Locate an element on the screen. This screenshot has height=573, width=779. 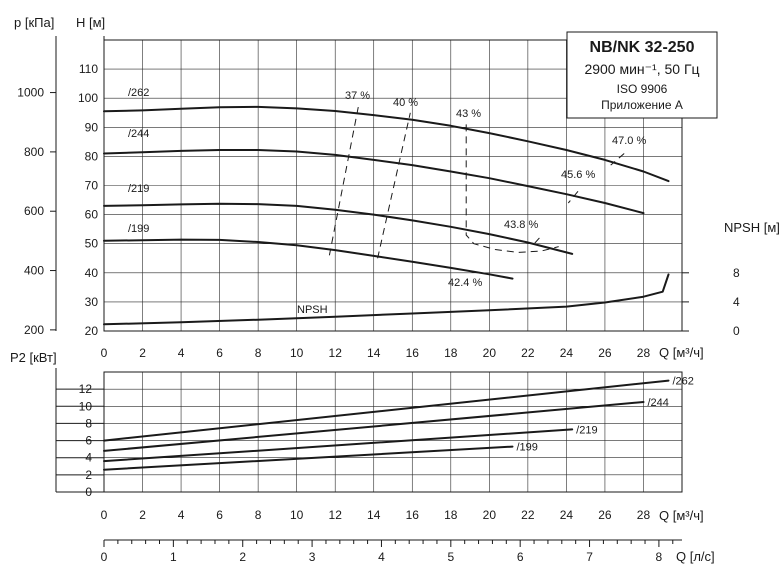
q-tick-label: 24 is located at coordinates (567, 515).